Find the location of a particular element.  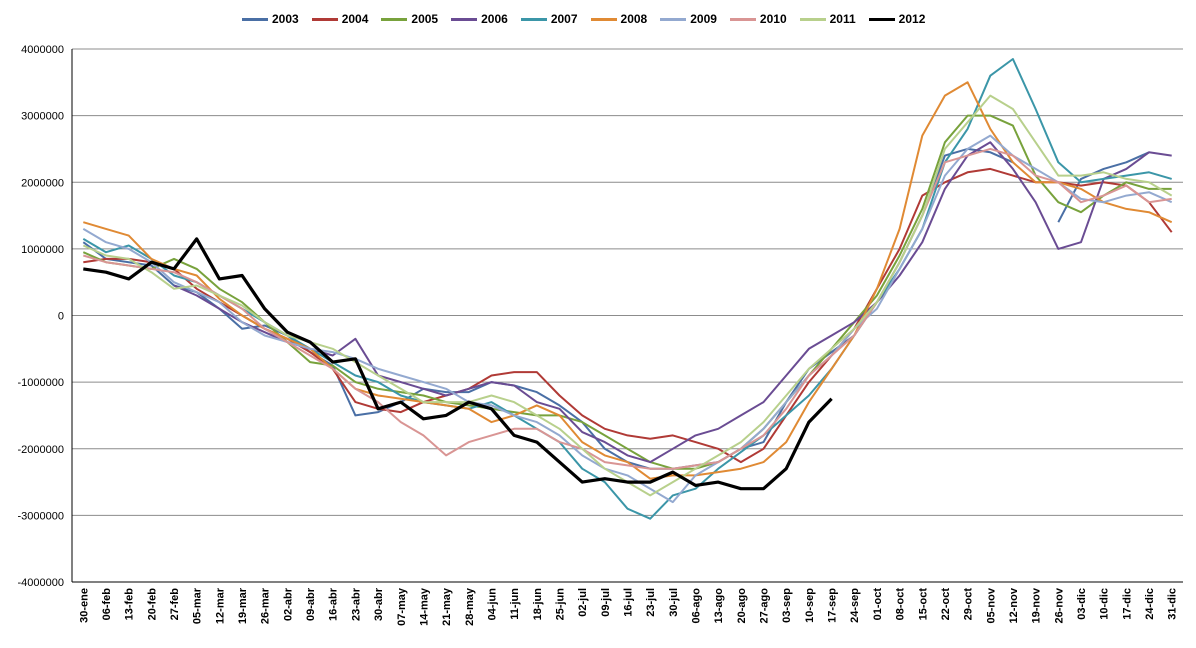

x-tick-label: 20-feb is located at coordinates (152, 604).